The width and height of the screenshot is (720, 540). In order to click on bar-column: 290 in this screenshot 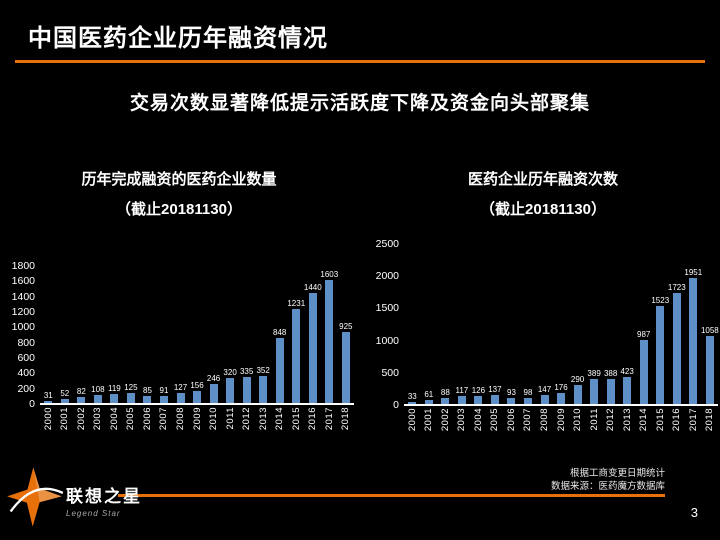, I will do `click(577, 389)`.